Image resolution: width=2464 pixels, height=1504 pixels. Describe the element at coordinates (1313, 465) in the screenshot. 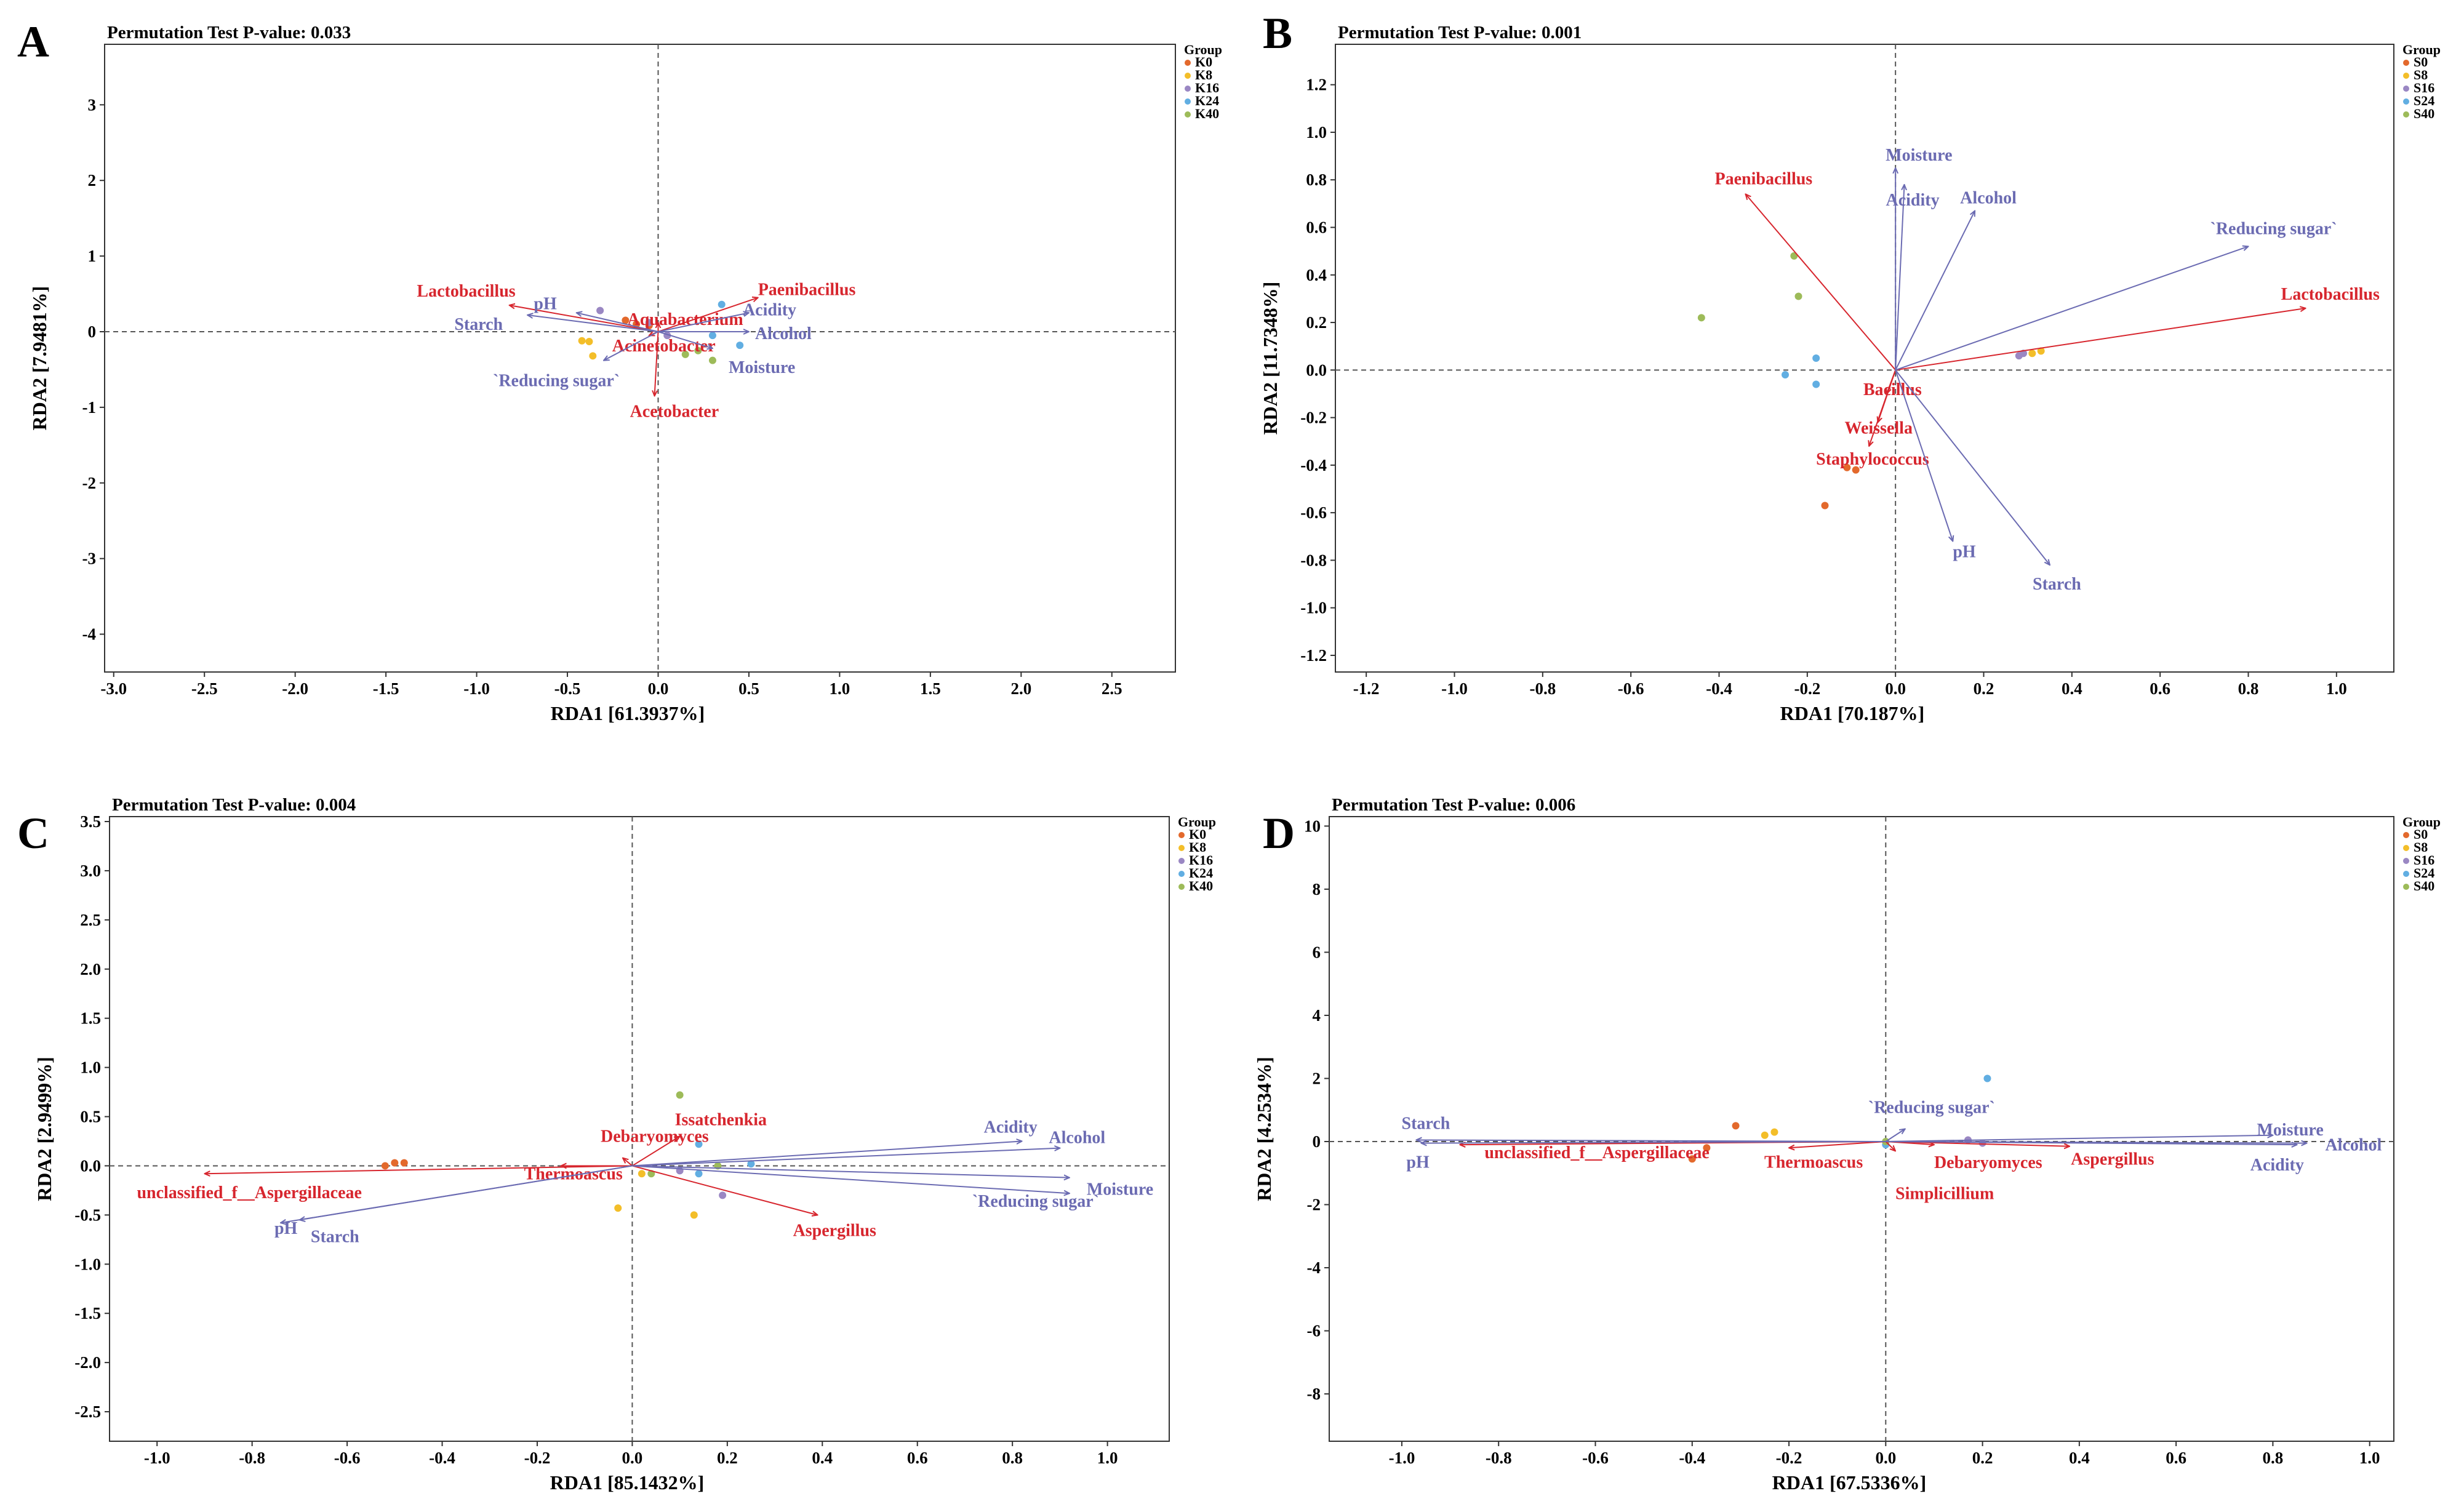

I see `y-tick-label: -0.4` at that location.